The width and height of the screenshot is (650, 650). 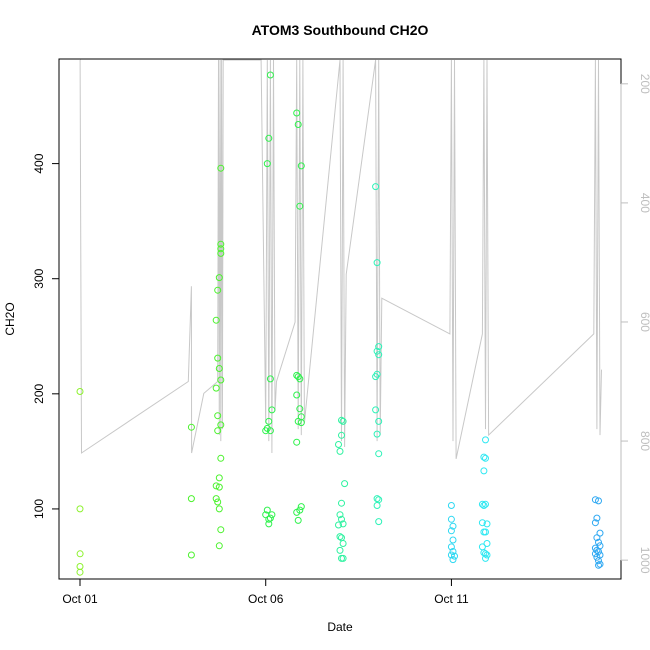 What do you see at coordinates (644, 441) in the screenshot?
I see `y2-tick-label: 800` at bounding box center [644, 441].